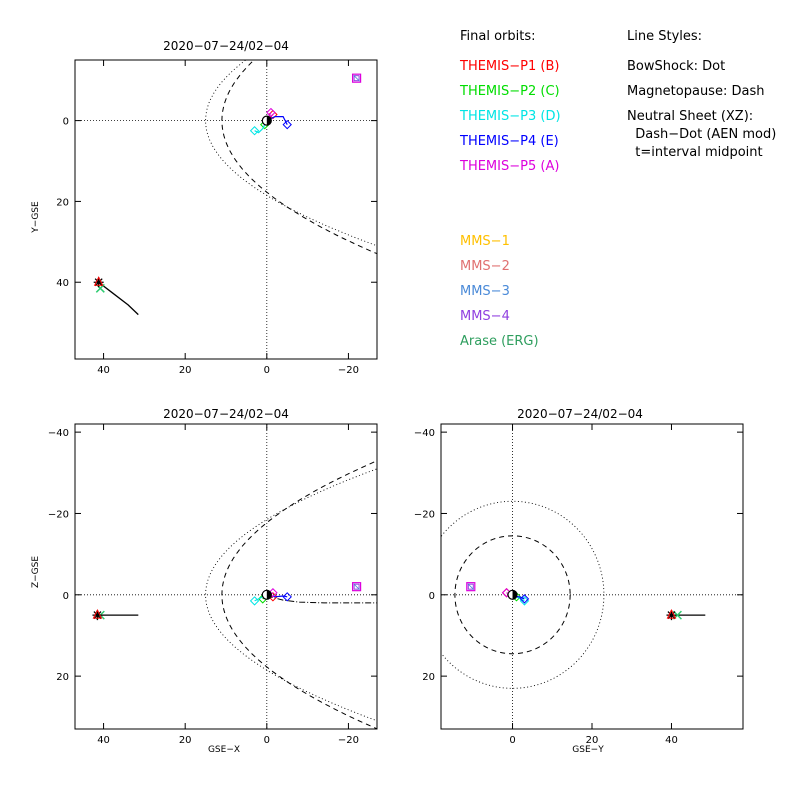  What do you see at coordinates (485, 316) in the screenshot?
I see `legend-mms-4: MMS−4` at bounding box center [485, 316].